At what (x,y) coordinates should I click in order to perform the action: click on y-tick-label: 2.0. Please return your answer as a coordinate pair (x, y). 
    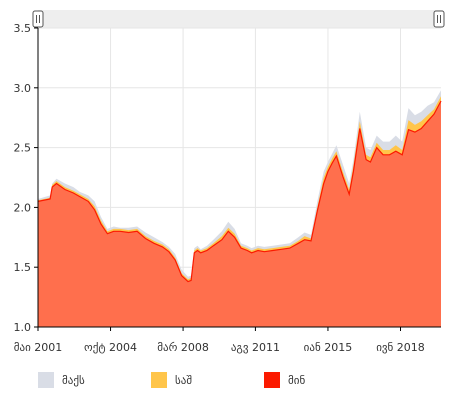
    Looking at the image, I should click on (23, 207).